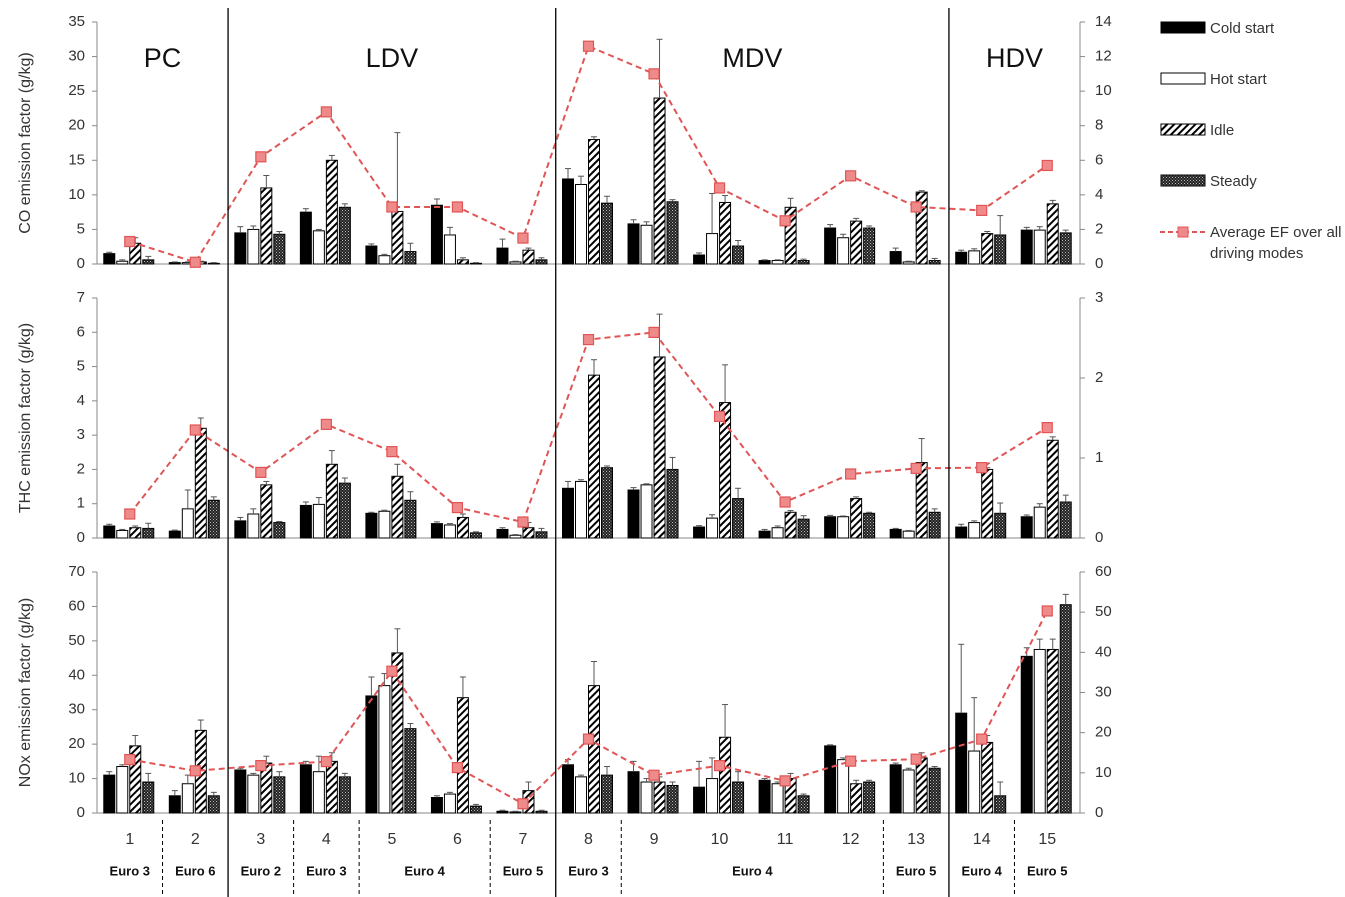 The image size is (1345, 897). What do you see at coordinates (1183, 129) in the screenshot?
I see `legend-swatch-box` at bounding box center [1183, 129].